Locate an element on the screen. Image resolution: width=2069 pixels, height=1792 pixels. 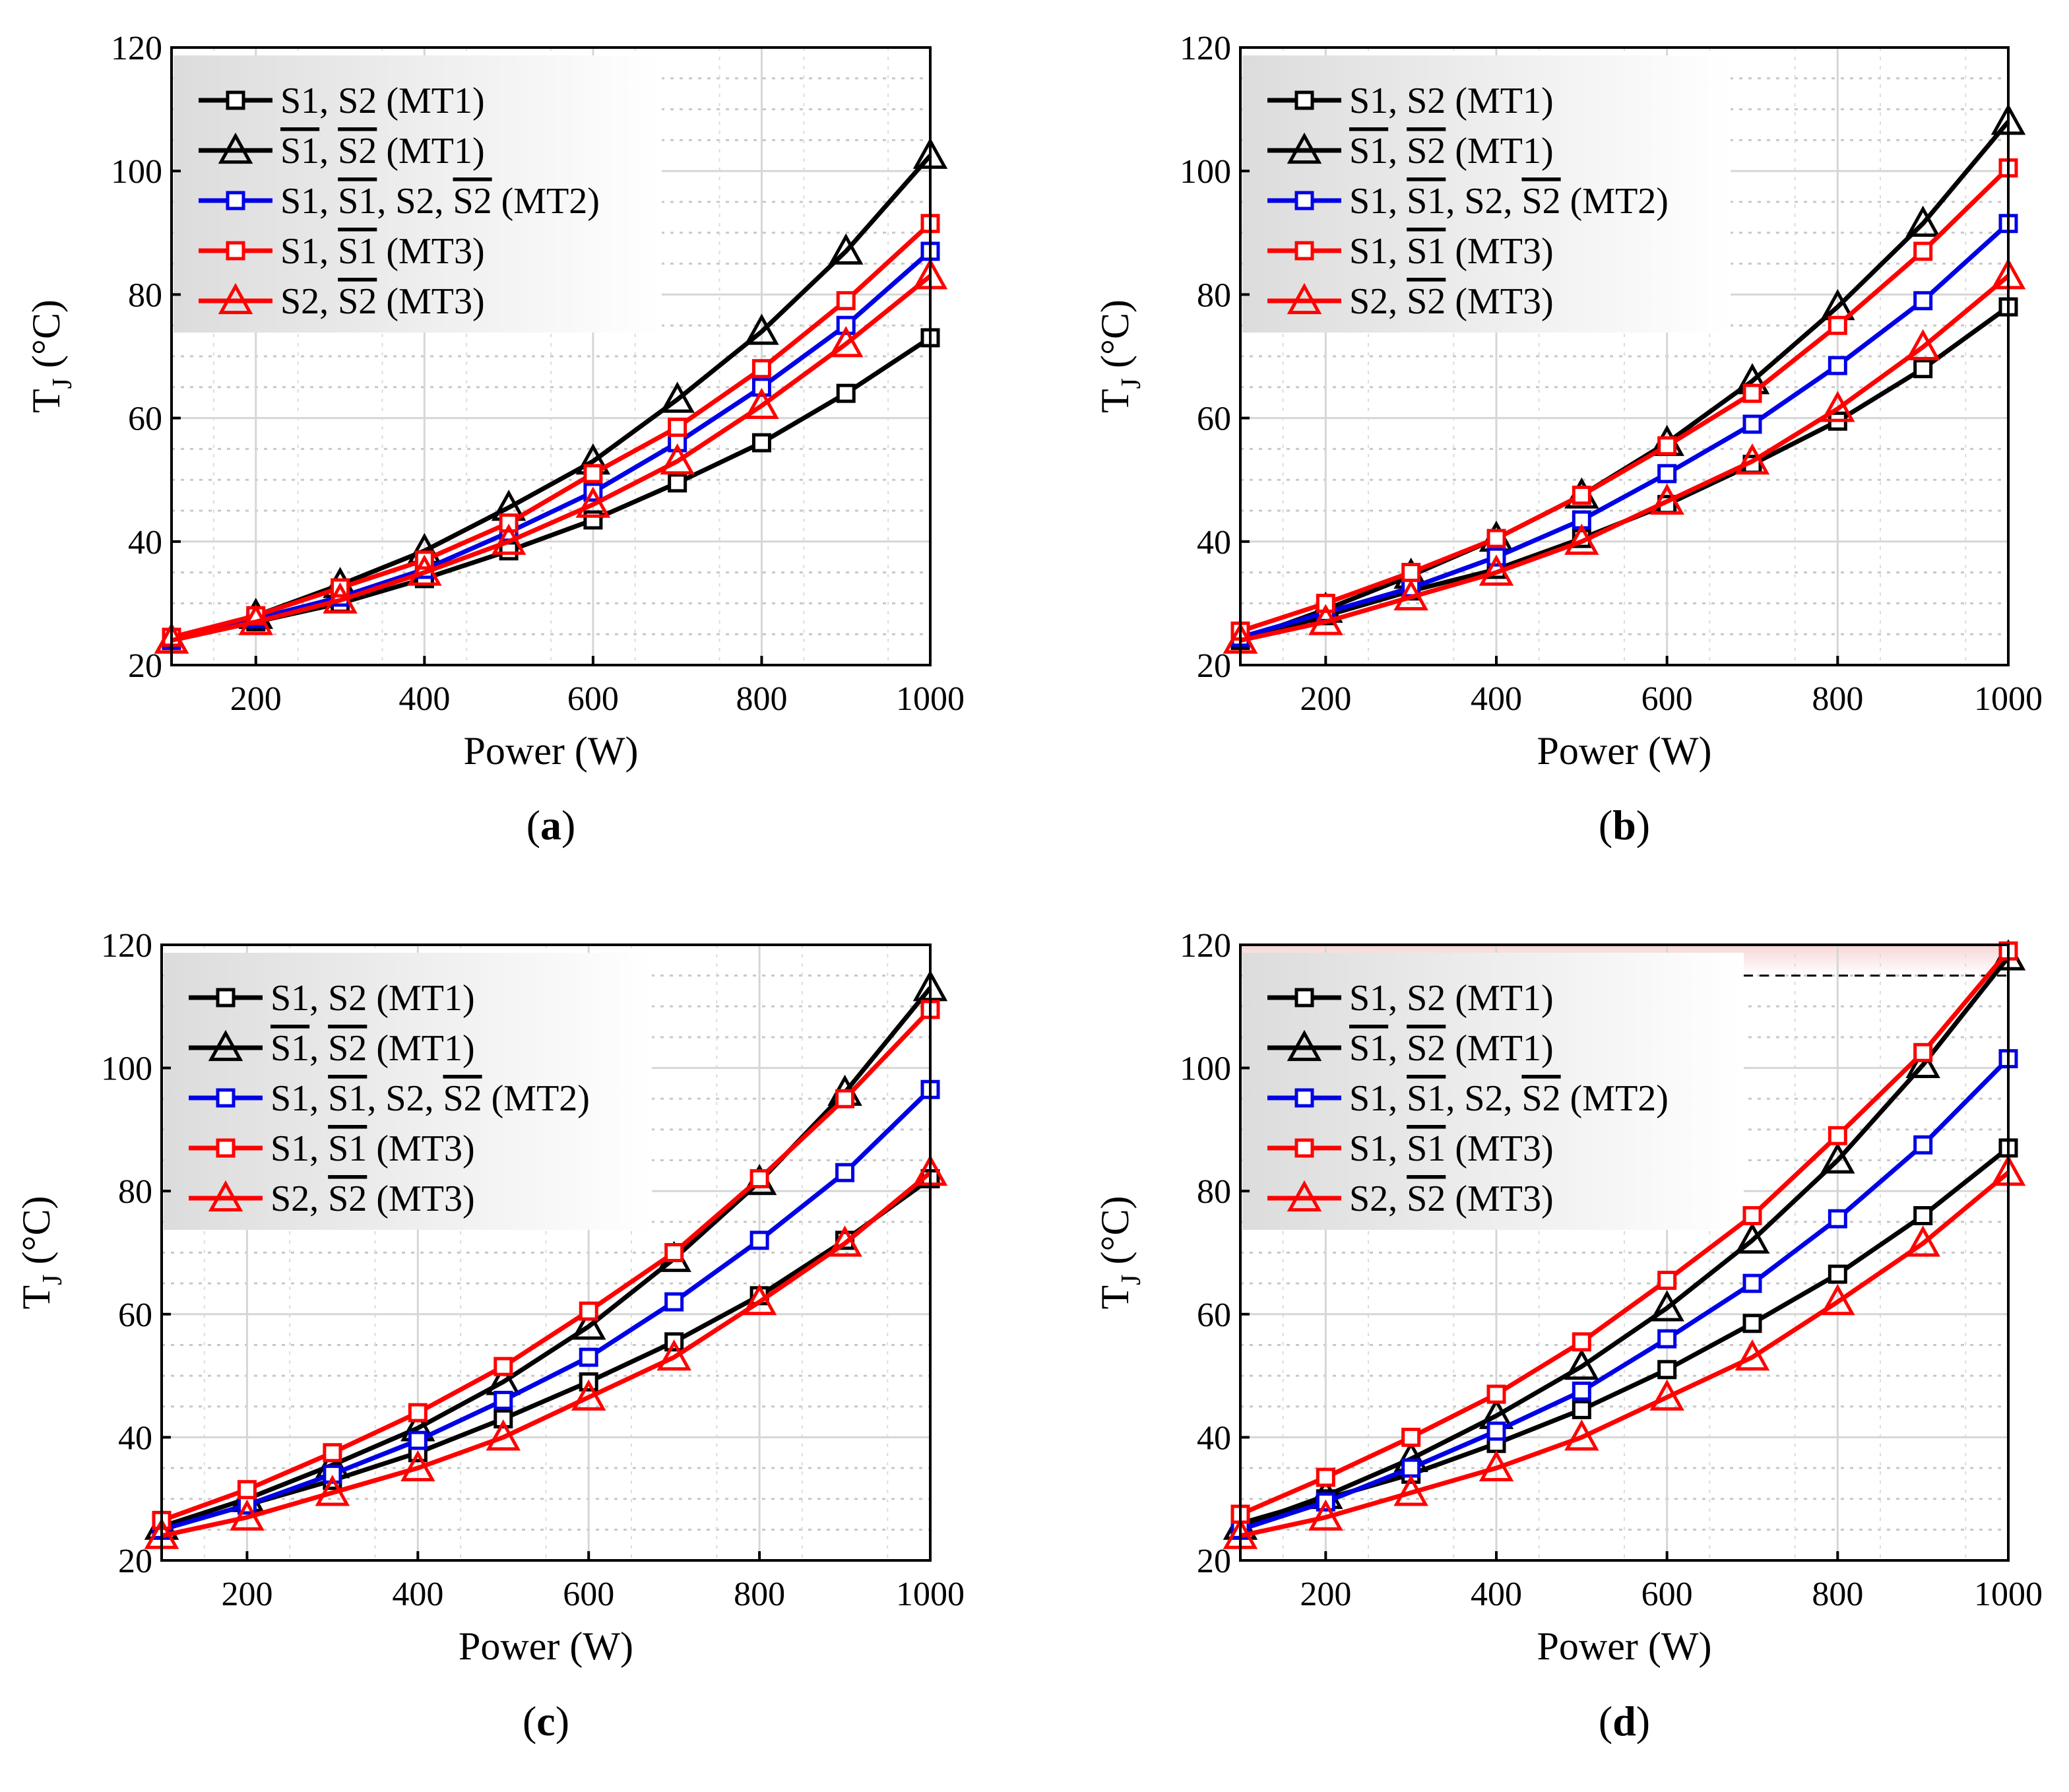
axes-frame is located at coordinates (551, 356).